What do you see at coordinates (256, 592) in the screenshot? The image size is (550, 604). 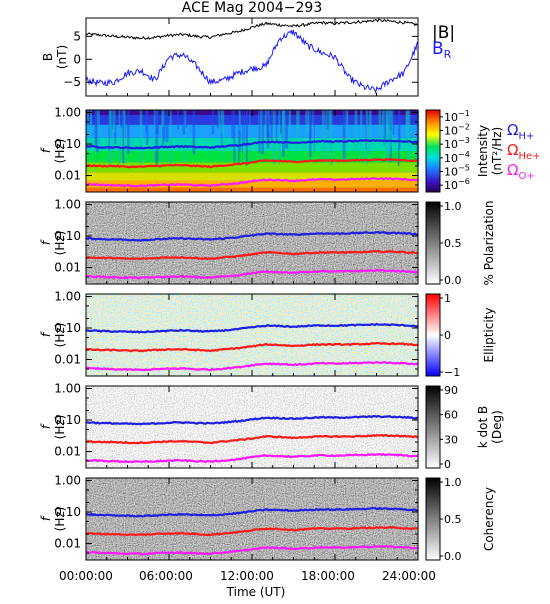 I see `x-axis-label: Time (UT)` at bounding box center [256, 592].